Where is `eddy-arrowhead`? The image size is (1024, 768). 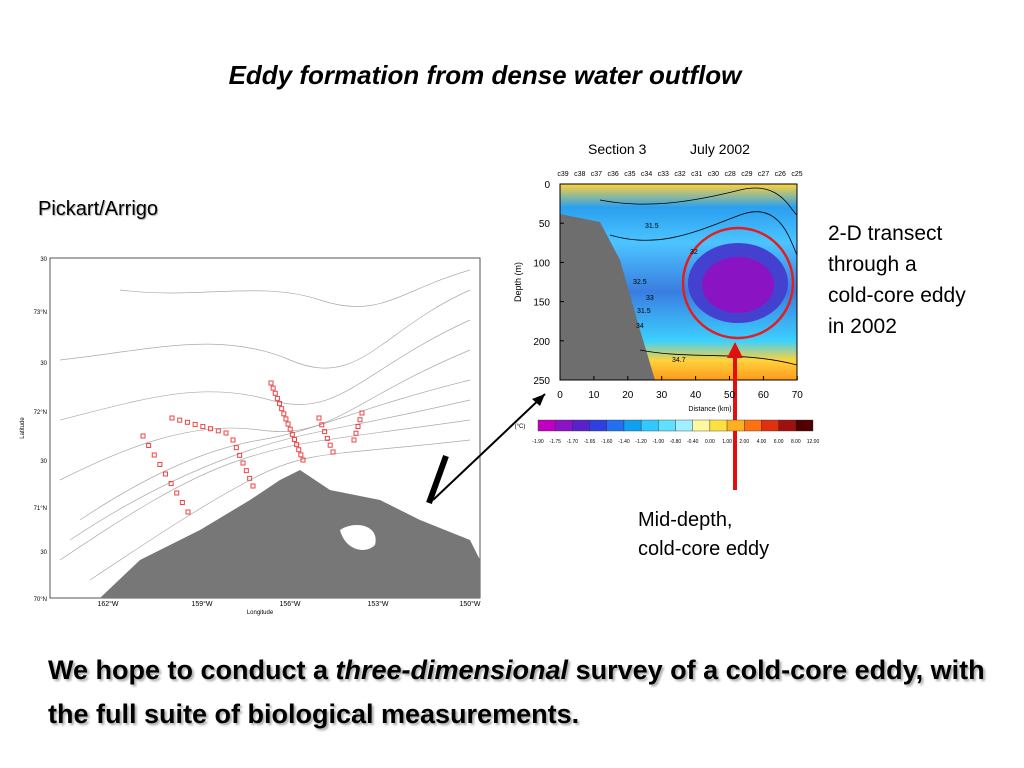
eddy-arrowhead is located at coordinates (735, 350).